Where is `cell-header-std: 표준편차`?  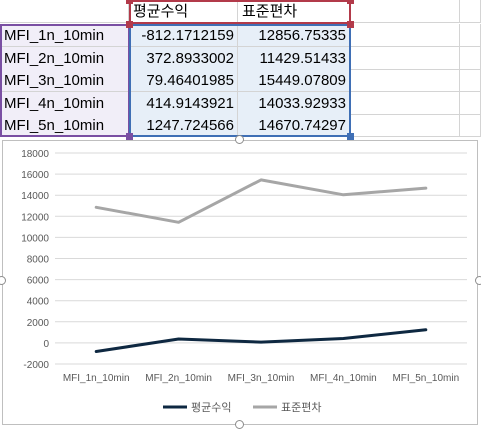
cell-header-std: 표준편차 is located at coordinates (294, 11).